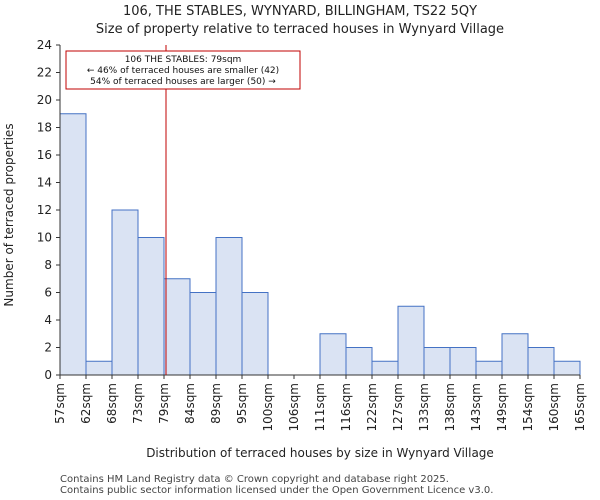 Image resolution: width=600 pixels, height=500 pixels. I want to click on y-axis-label: Number of terraced properties, so click(9, 214).